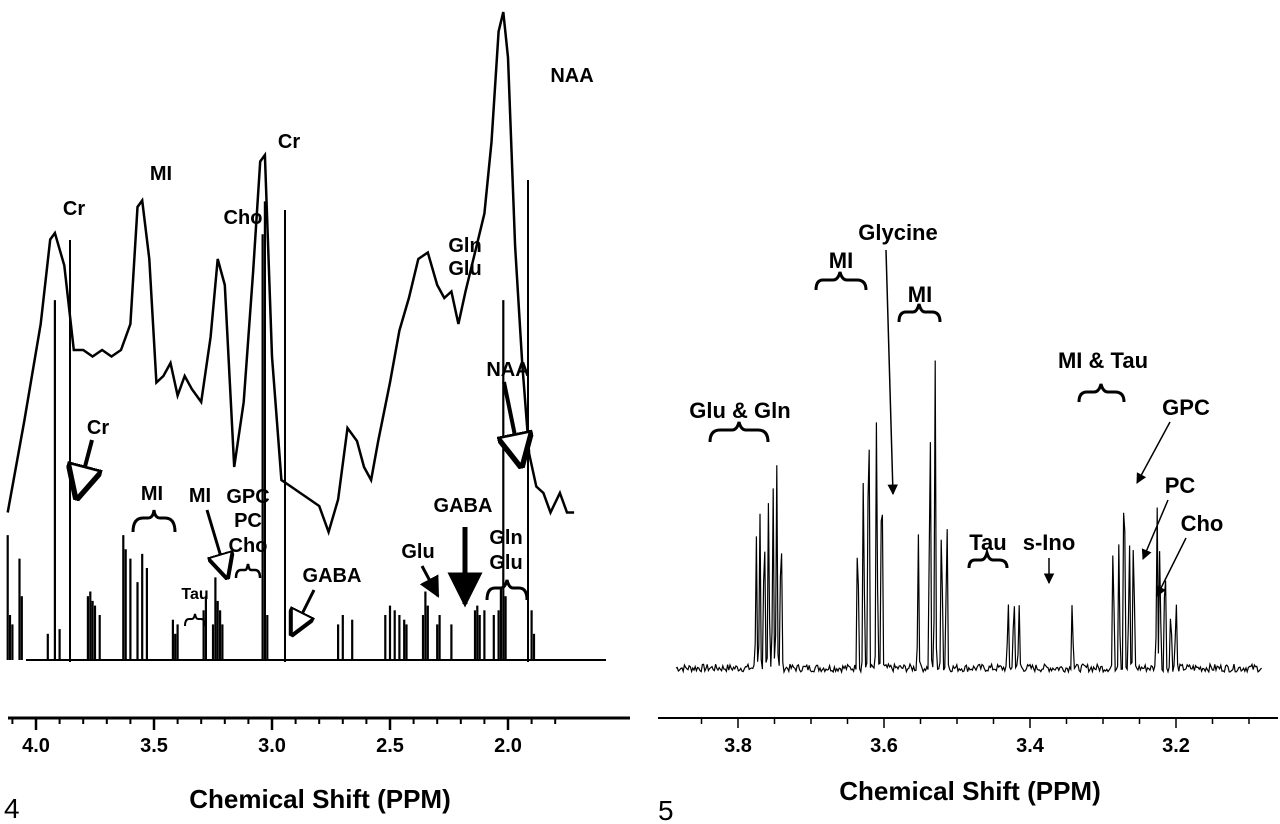 This screenshot has width=1280, height=824. What do you see at coordinates (248, 571) in the screenshot?
I see `gpc-bracket` at bounding box center [248, 571].